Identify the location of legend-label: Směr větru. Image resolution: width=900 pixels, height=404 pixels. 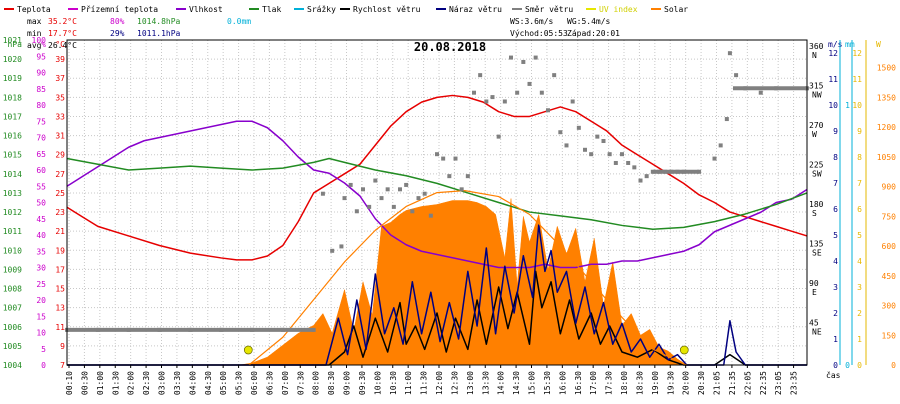
(549, 9).